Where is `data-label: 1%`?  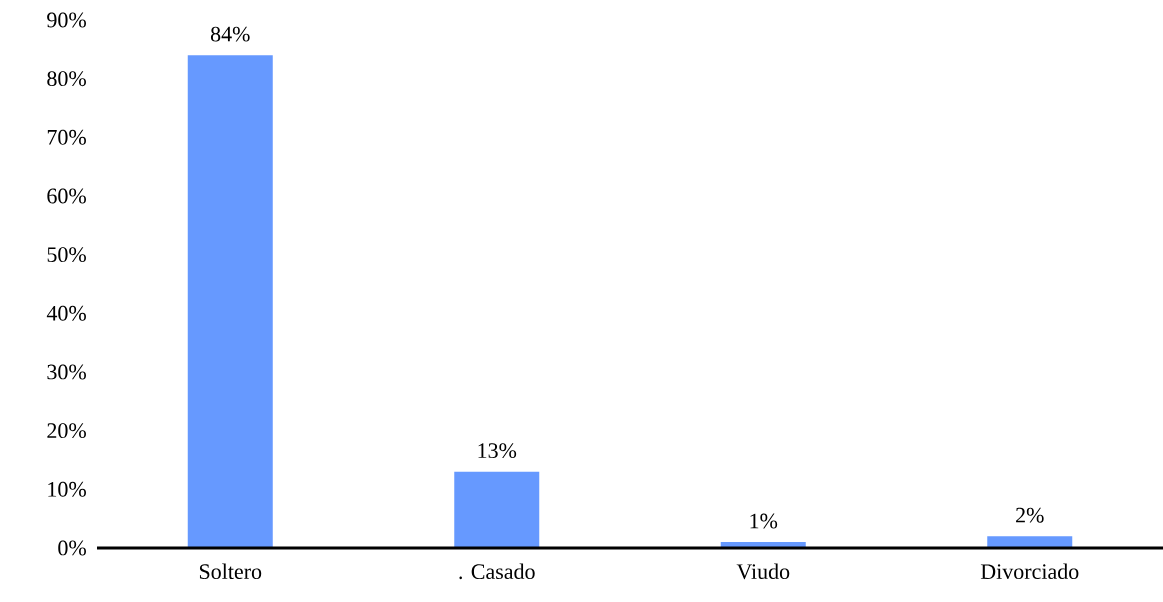 data-label: 1% is located at coordinates (764, 521).